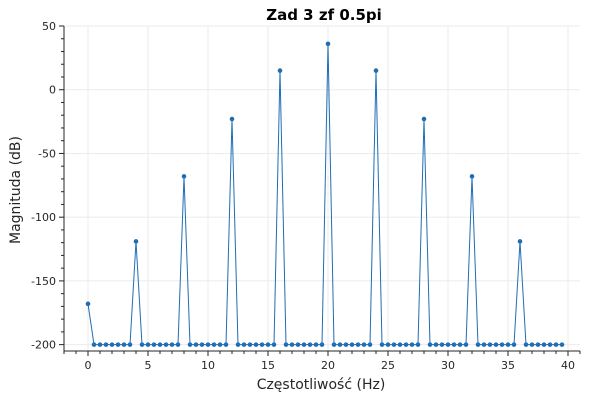 The image size is (600, 400). Describe the element at coordinates (508, 365) in the screenshot. I see `x-tick-label: 35` at that location.